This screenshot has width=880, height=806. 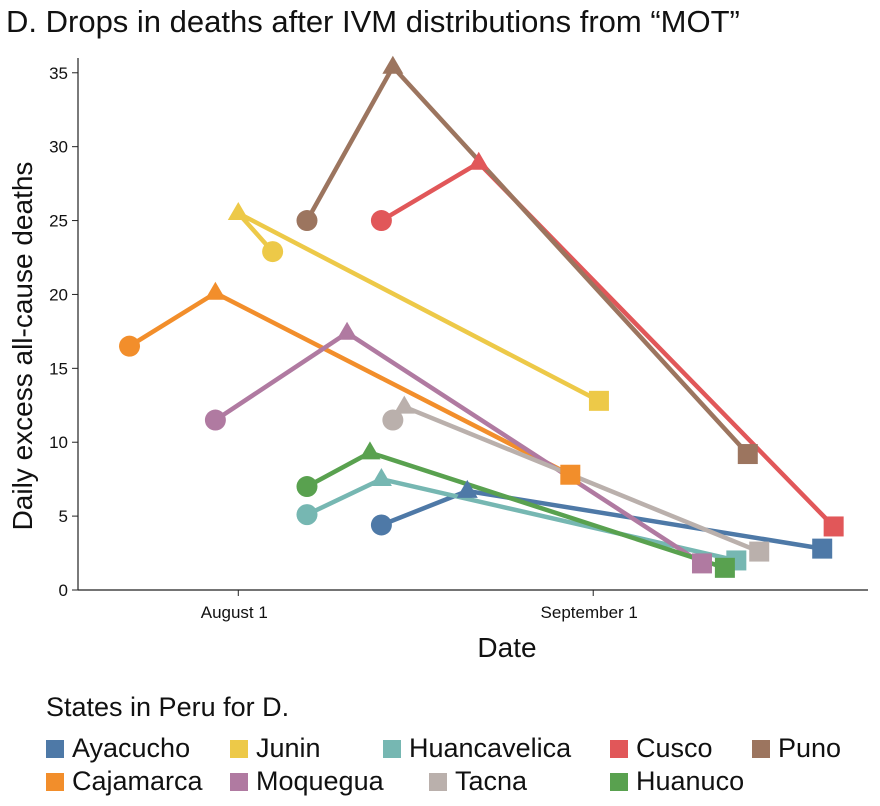 I want to click on marker-moquegua-circle, so click(x=215, y=420).